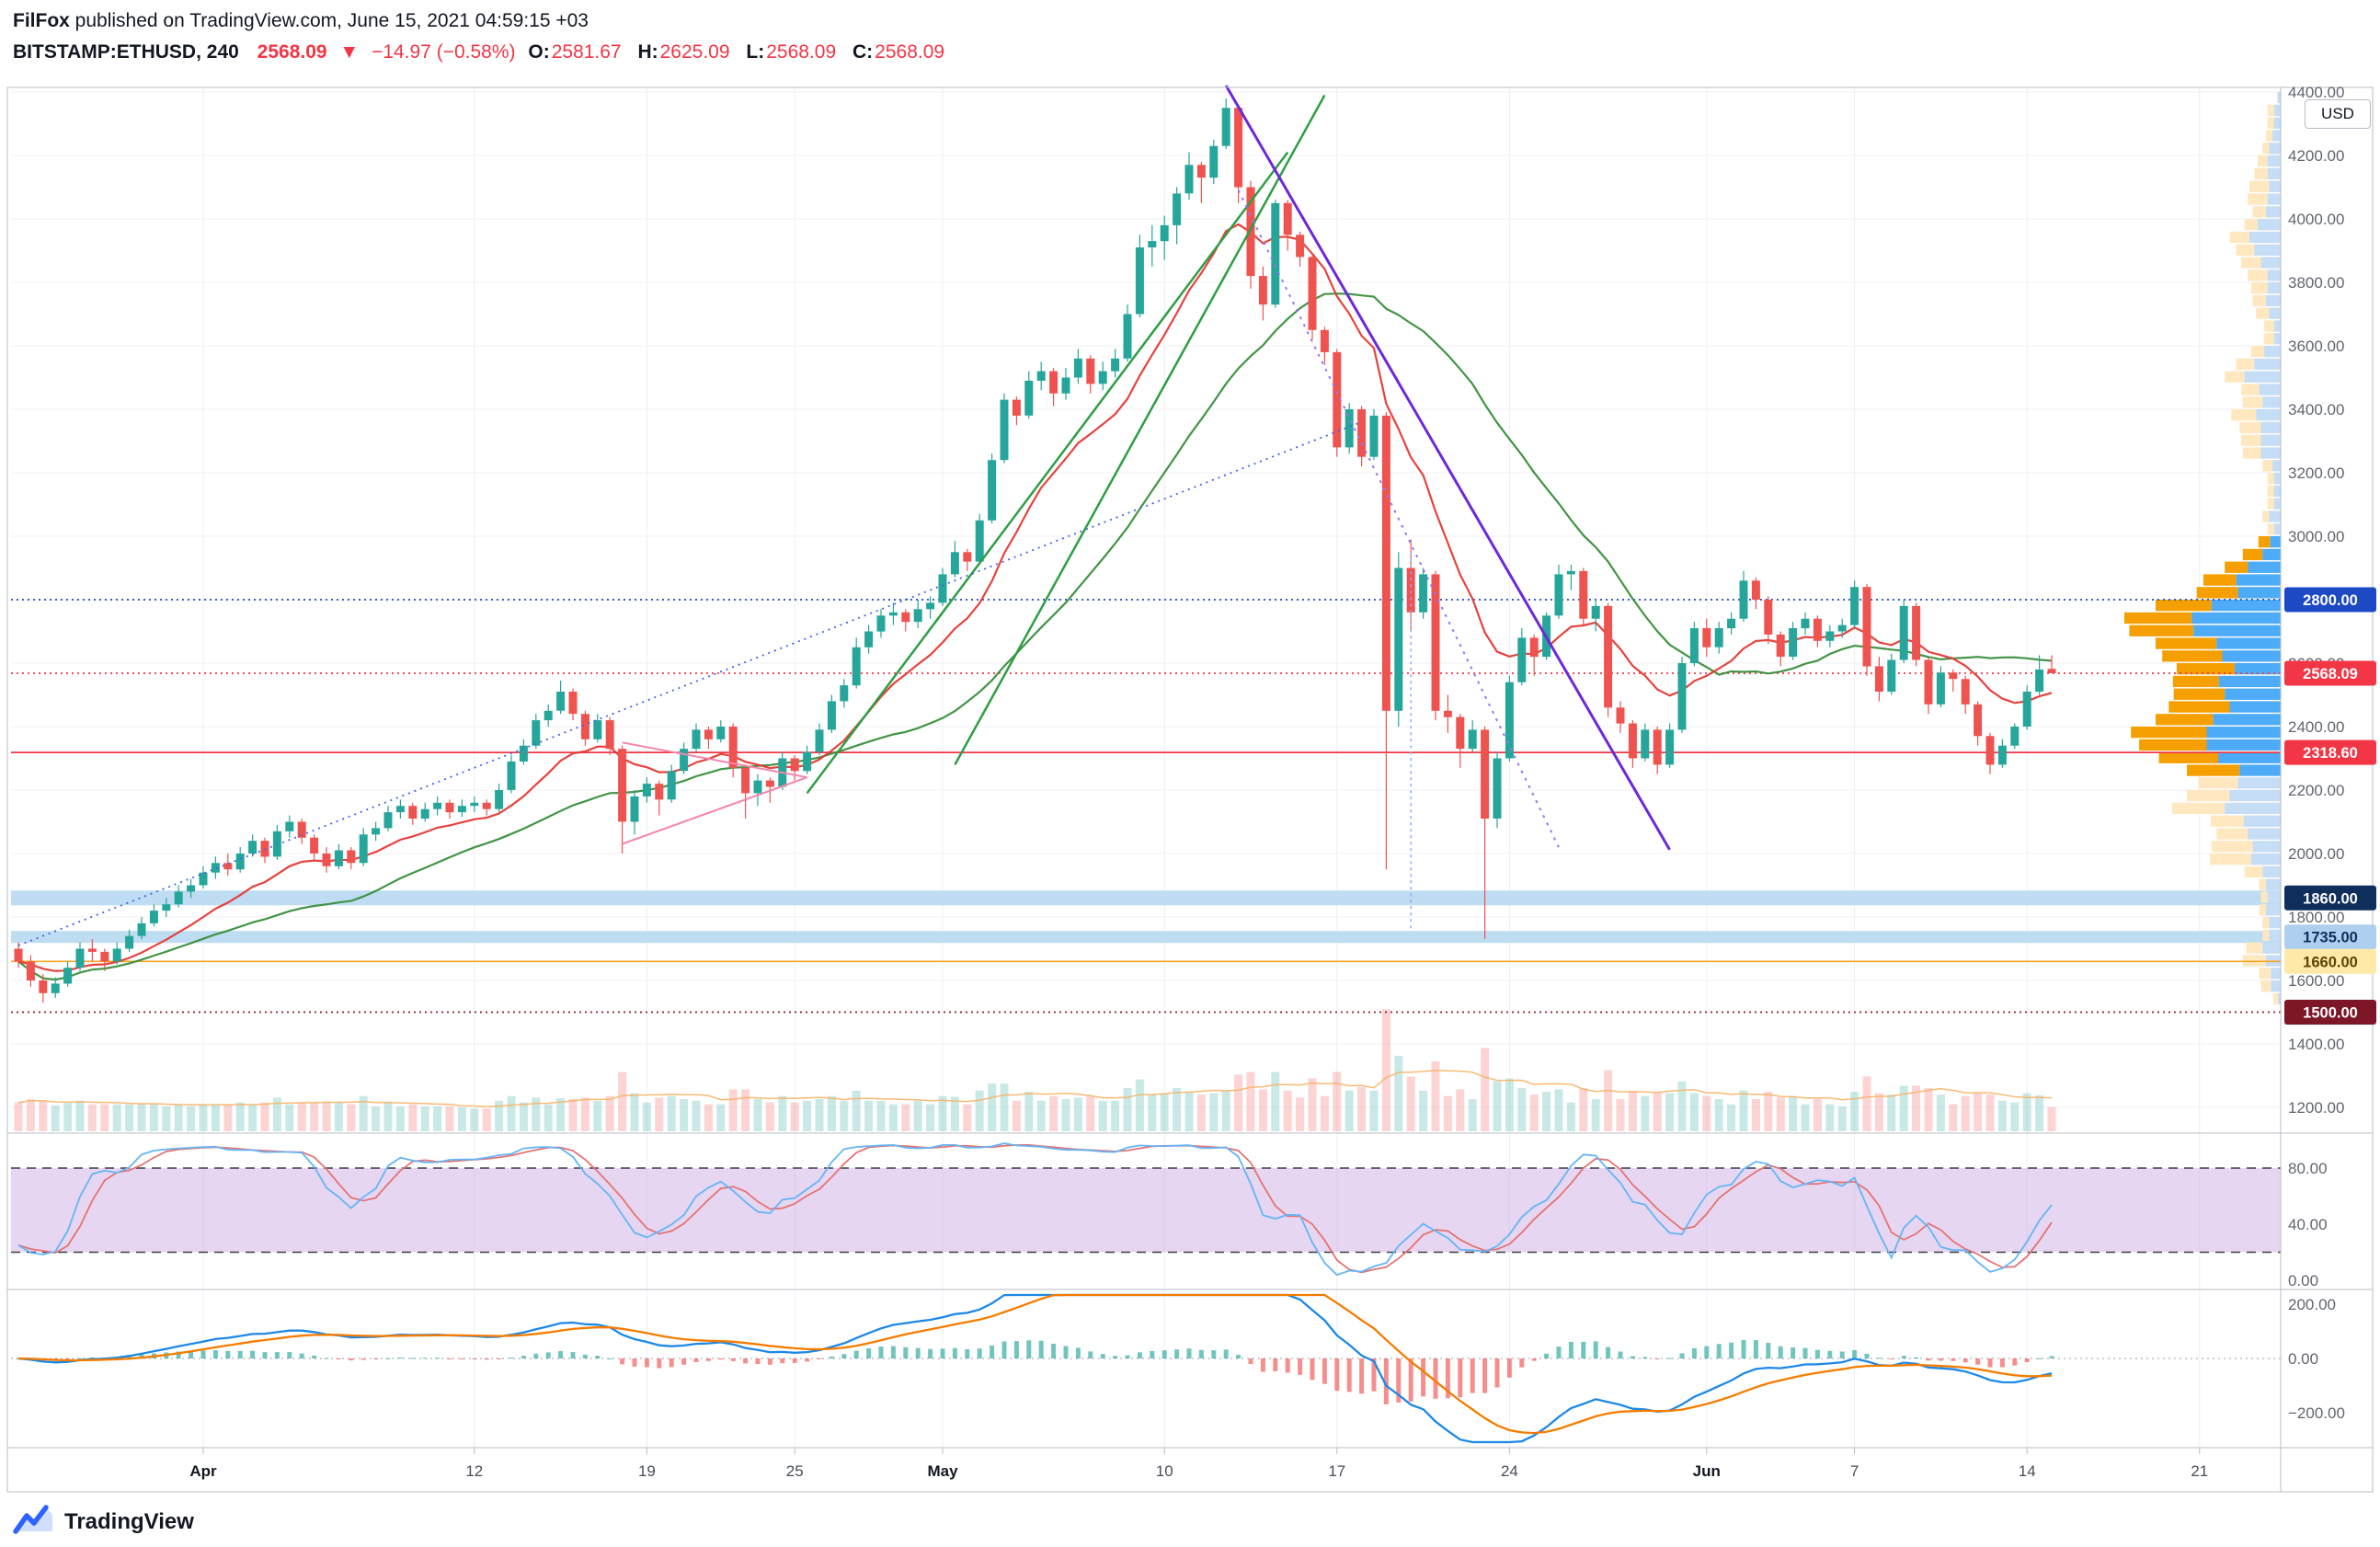 The height and width of the screenshot is (1547, 2380). I want to click on close-label: C:, so click(863, 52).